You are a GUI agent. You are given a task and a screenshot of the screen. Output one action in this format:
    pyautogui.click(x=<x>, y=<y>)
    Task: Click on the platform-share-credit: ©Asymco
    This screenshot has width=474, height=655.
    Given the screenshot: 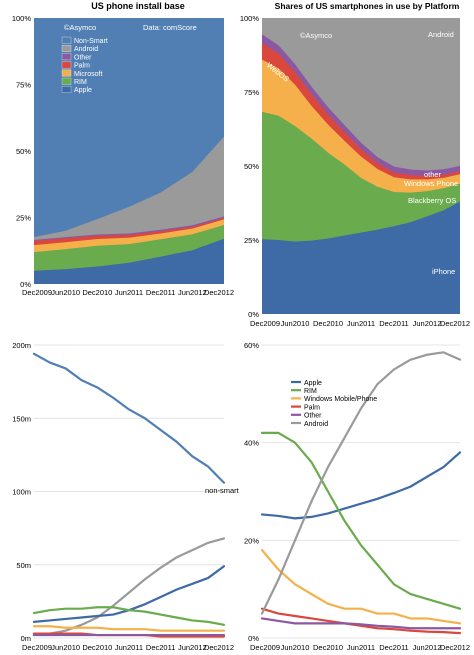 What is the action you would take?
    pyautogui.click(x=316, y=35)
    